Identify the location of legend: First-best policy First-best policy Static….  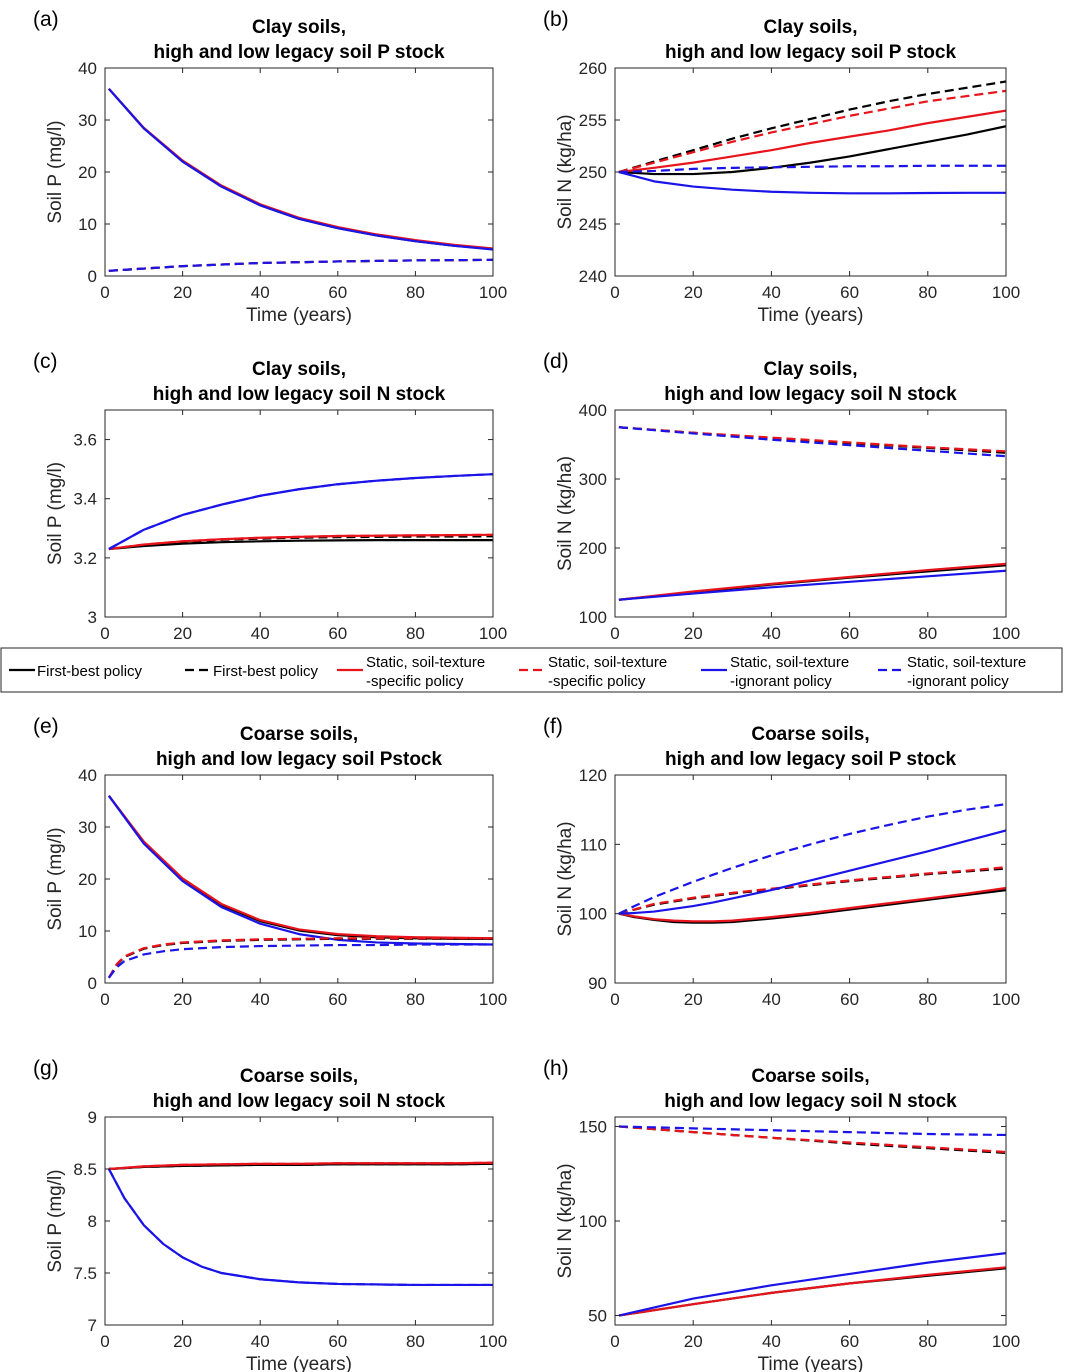
(531, 670).